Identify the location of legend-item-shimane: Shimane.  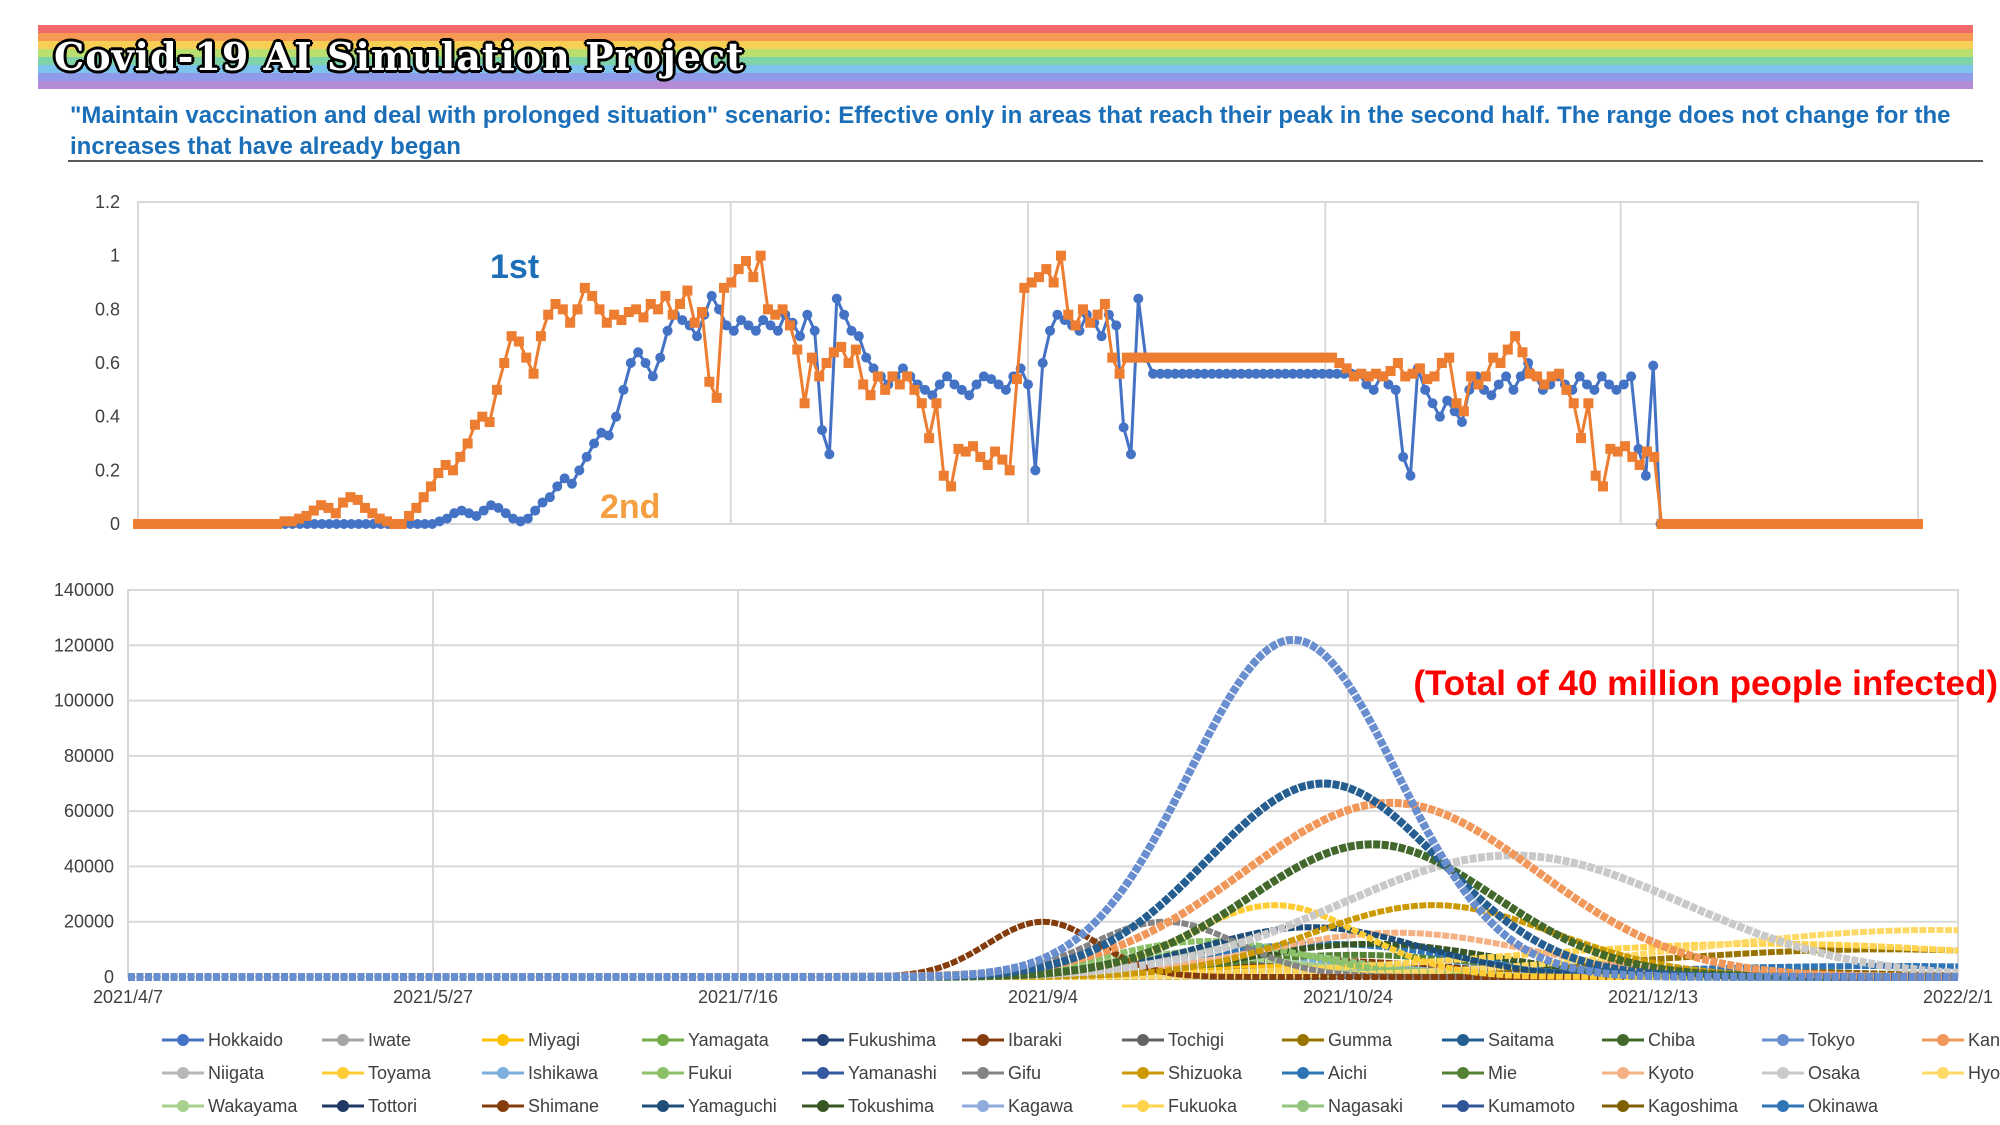
(540, 1106).